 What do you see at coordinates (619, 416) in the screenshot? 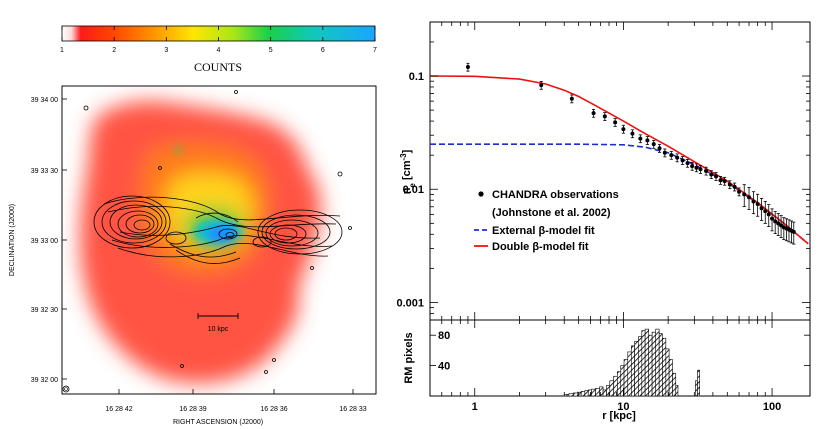
I see `profile-xlabel: r [kpc]` at bounding box center [619, 416].